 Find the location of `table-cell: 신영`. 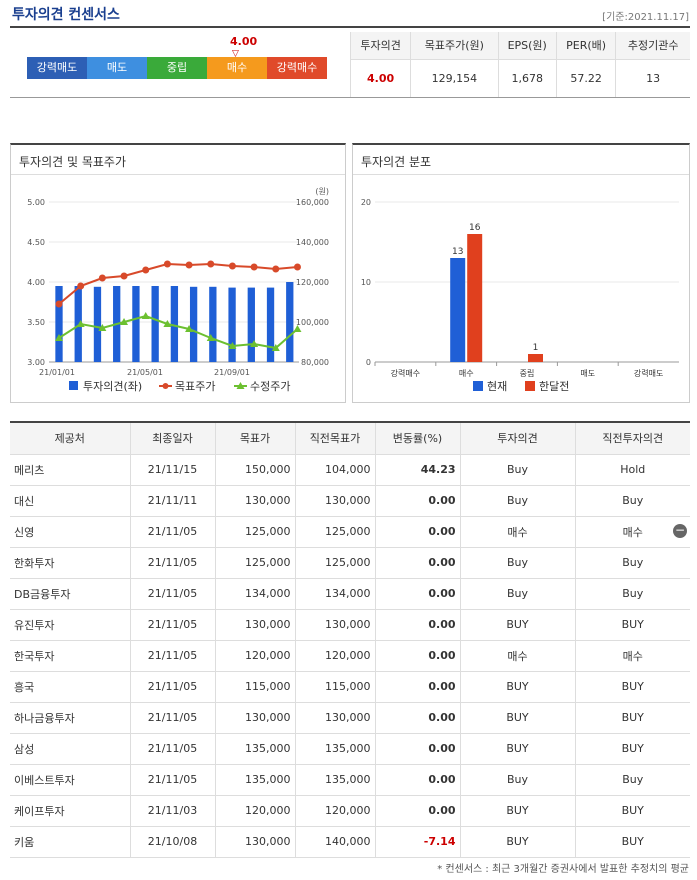

table-cell: 신영 is located at coordinates (24, 532).